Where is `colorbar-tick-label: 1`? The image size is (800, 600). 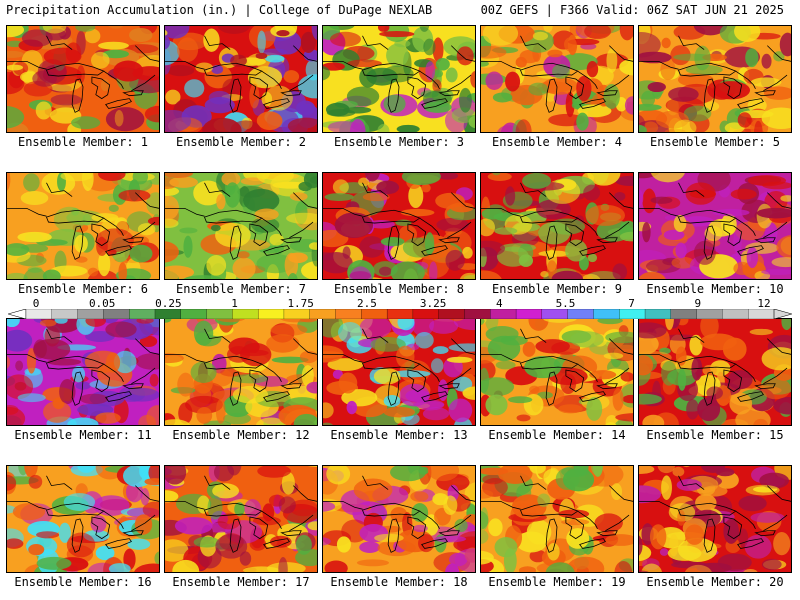
colorbar-tick-label: 1 is located at coordinates (234, 303).